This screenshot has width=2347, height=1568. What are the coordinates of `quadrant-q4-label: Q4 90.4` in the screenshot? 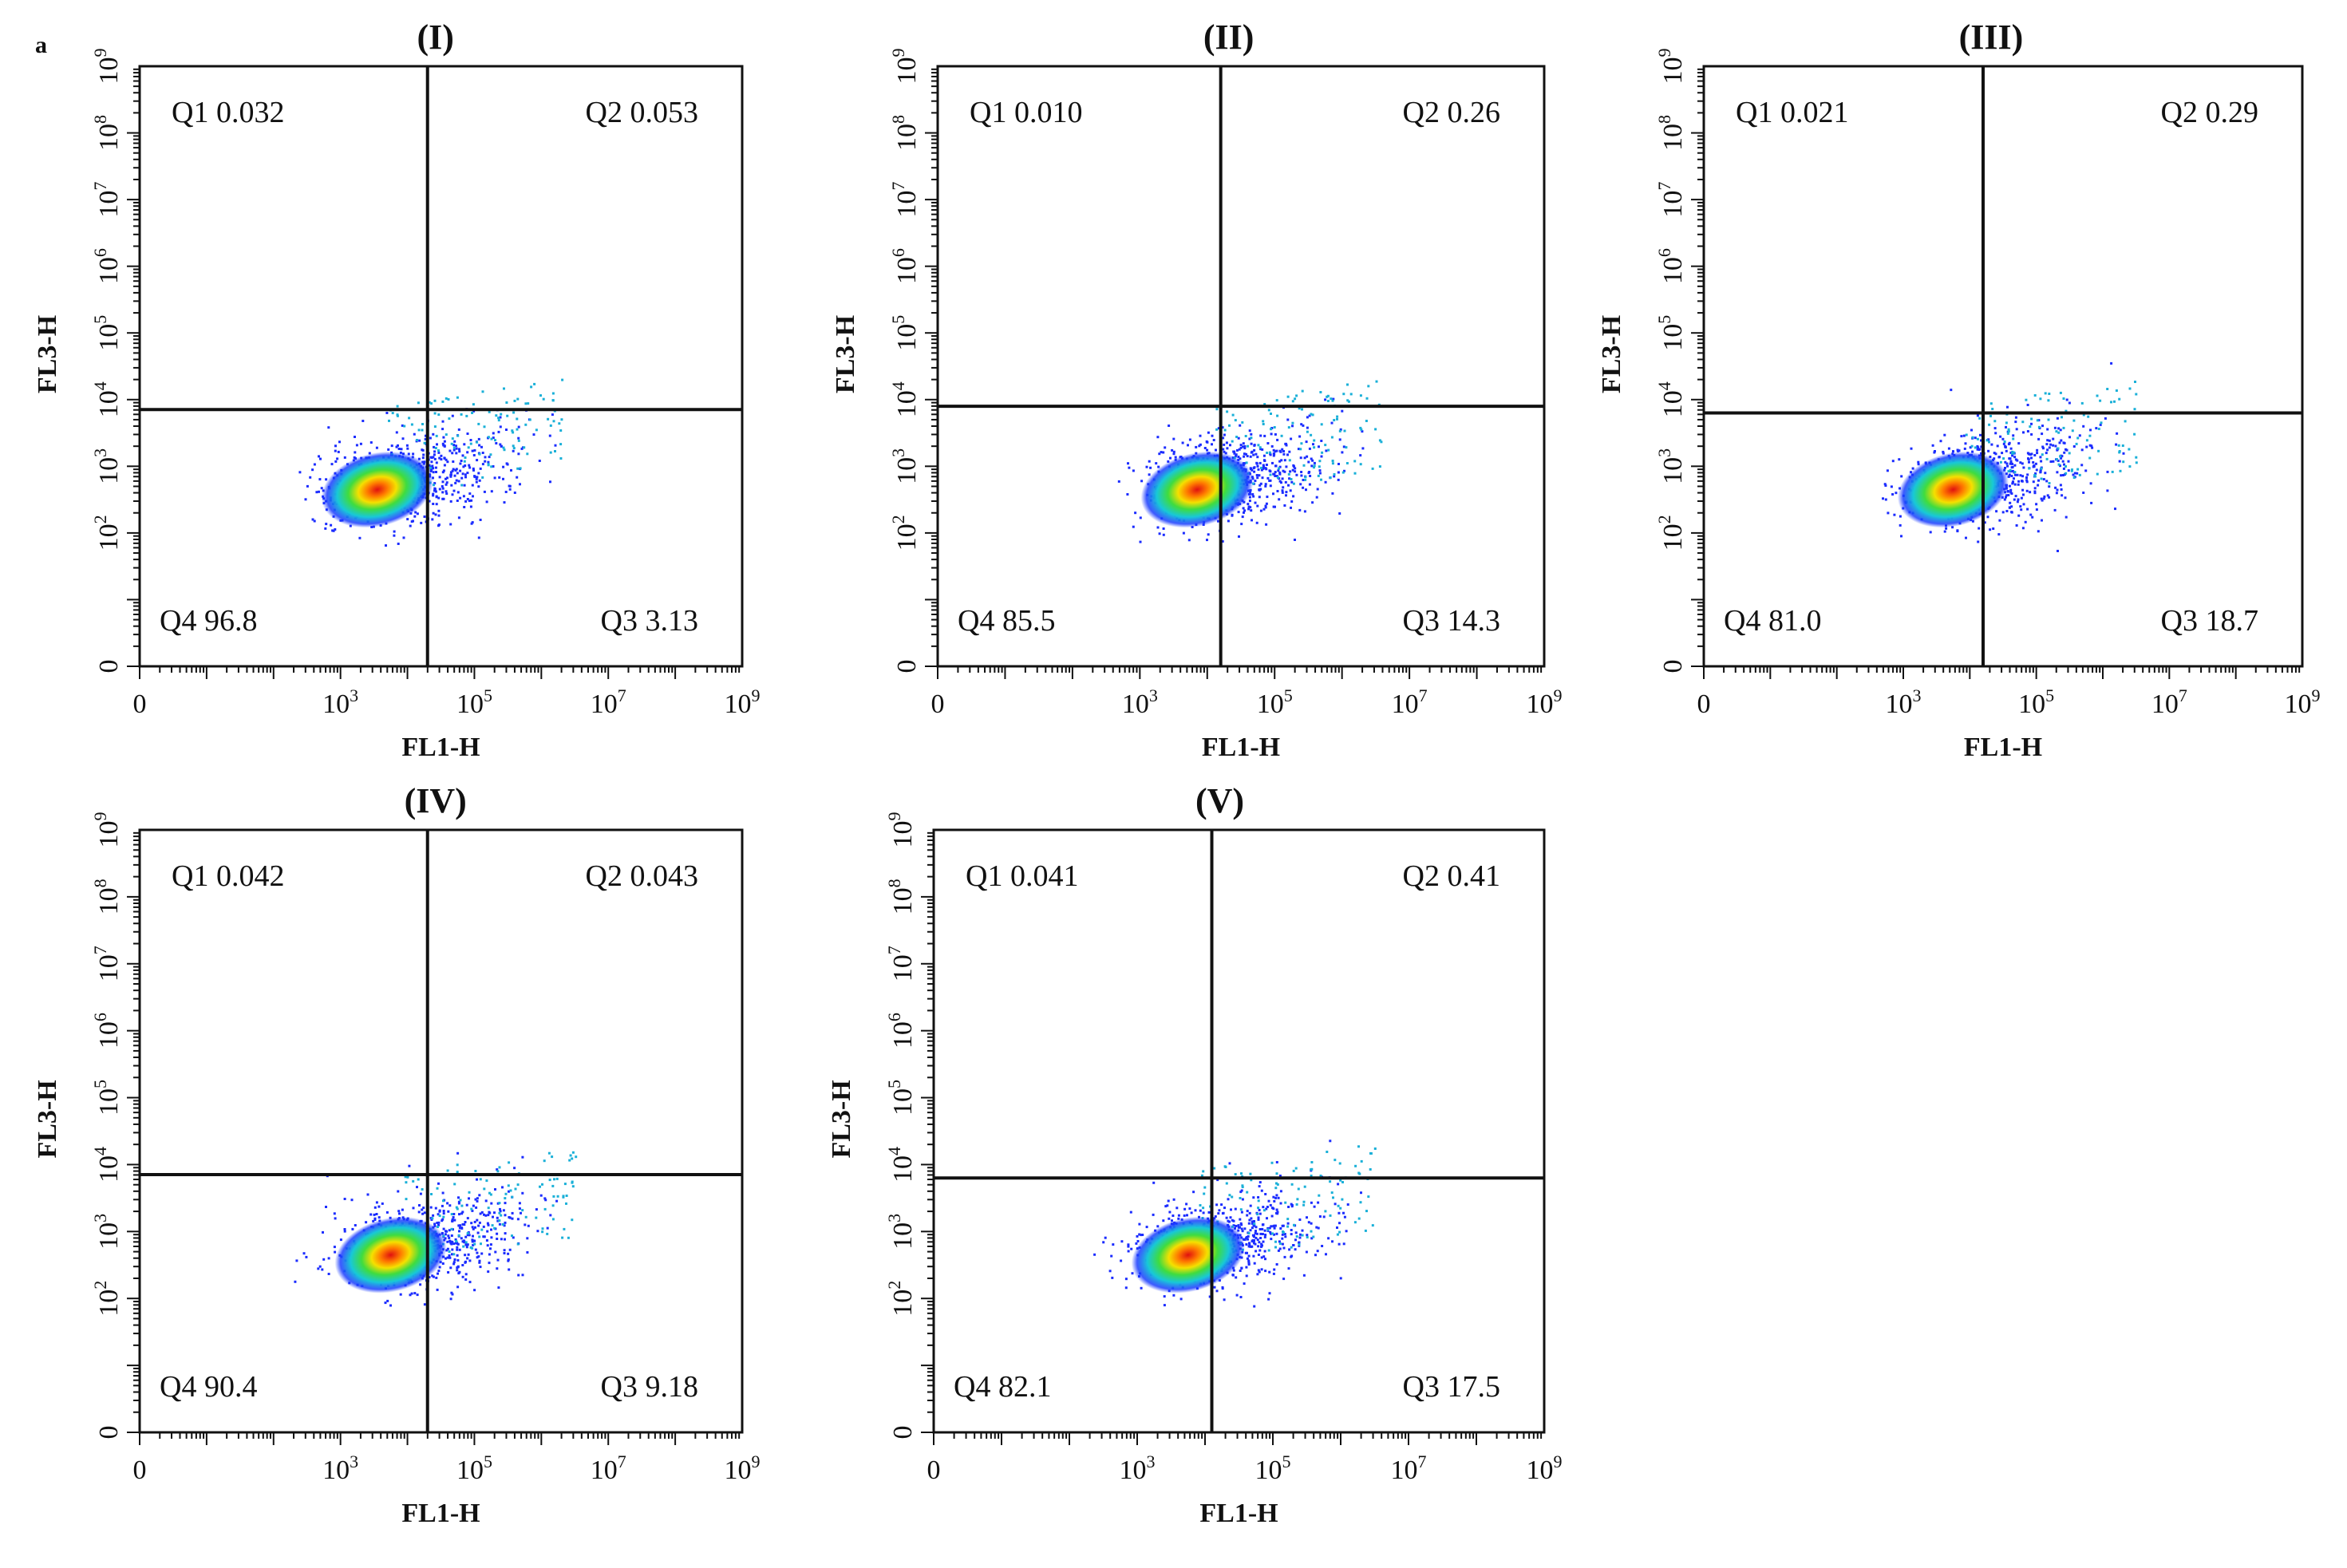 It's located at (208, 1387).